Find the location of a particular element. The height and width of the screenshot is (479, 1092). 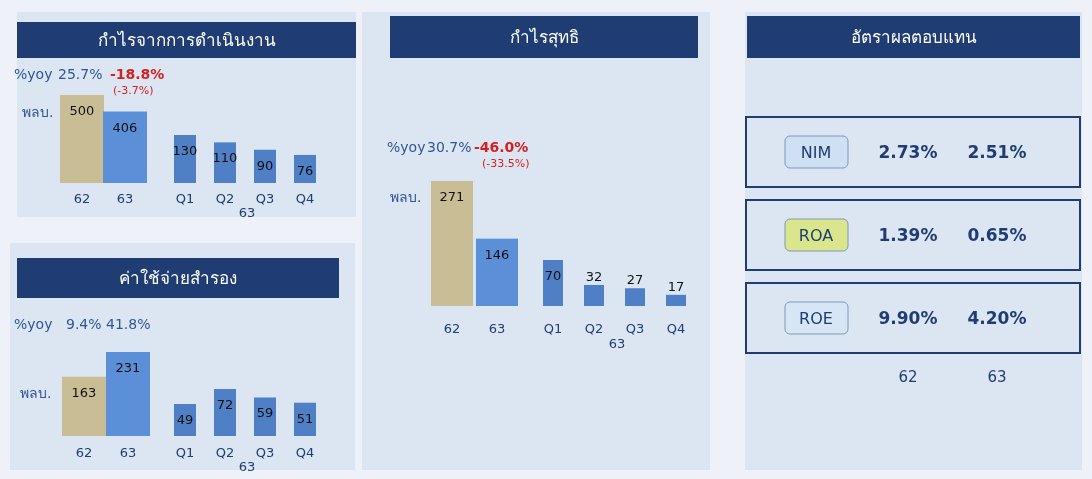

text: กำไรจากการดำเนินงาน is located at coordinates (186, 40).